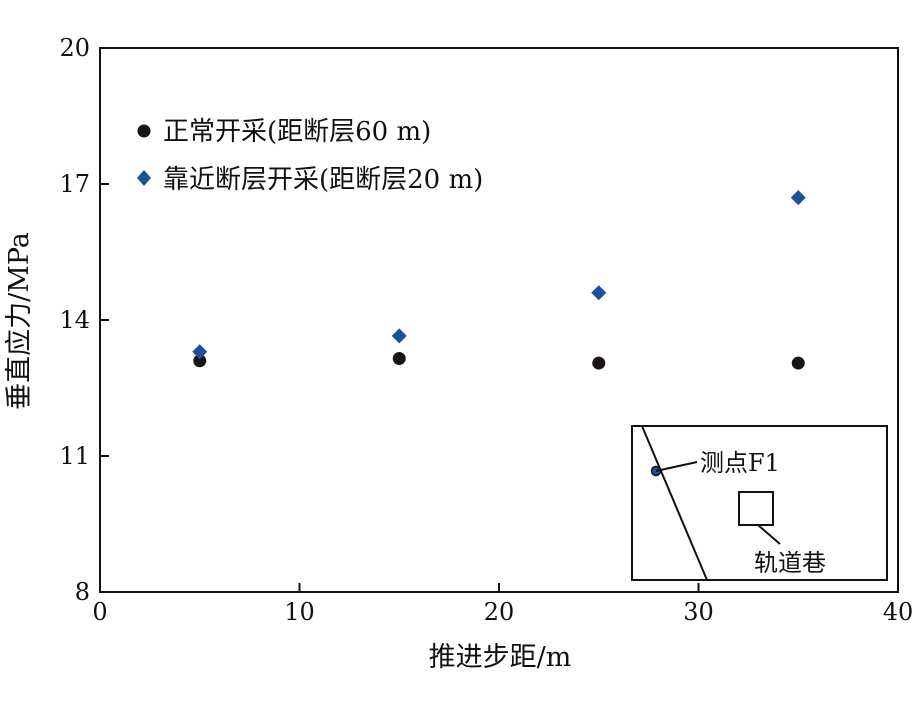 The height and width of the screenshot is (704, 915). What do you see at coordinates (310, 156) in the screenshot?
I see `legend: 正常开采(距断层60 m) 靠近断层开采(距断层20 m)` at bounding box center [310, 156].